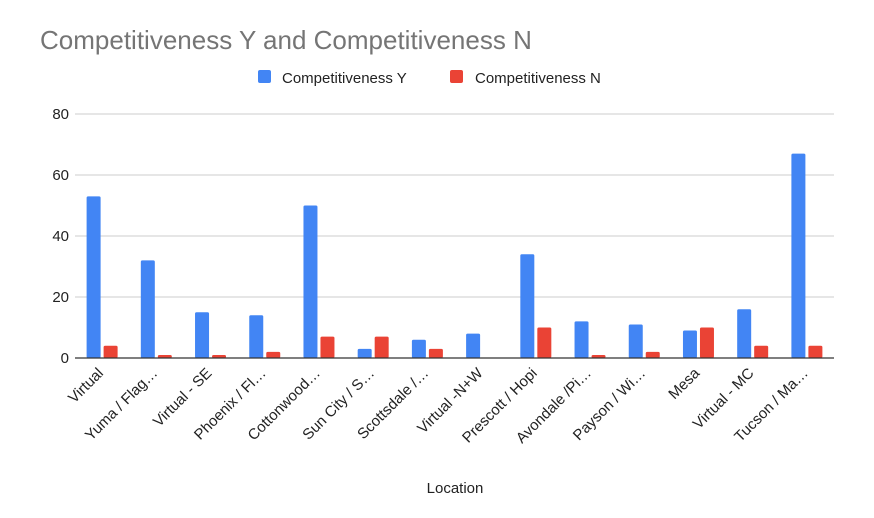 Image resolution: width=874 pixels, height=518 pixels. I want to click on x-tick-label: Virtual, so click(86, 386).